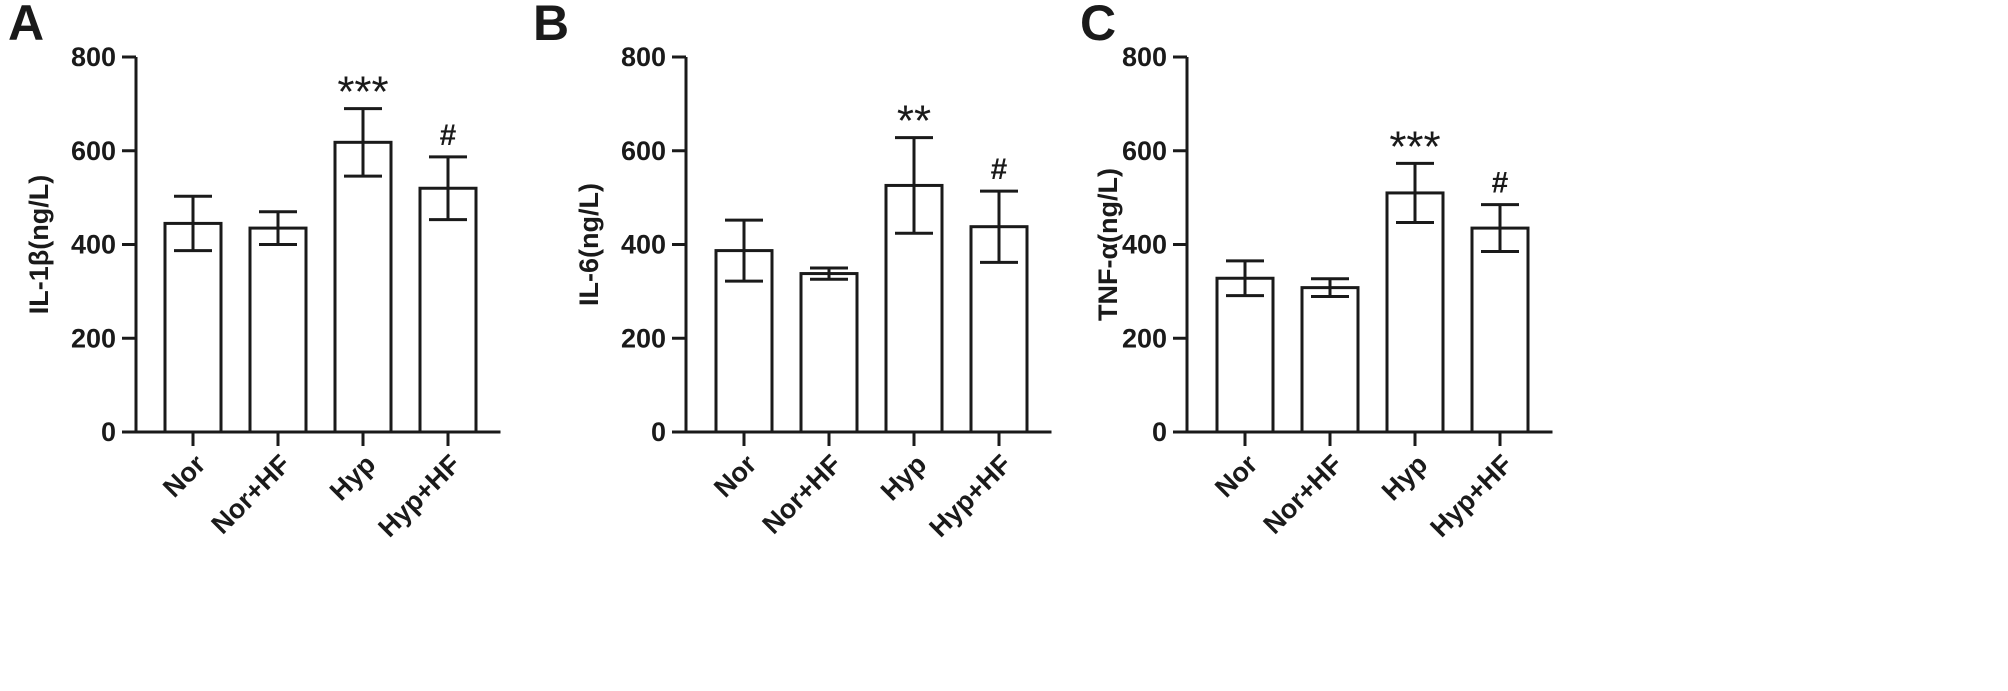 The image size is (2008, 691). I want to click on significance-label: **, so click(914, 121).